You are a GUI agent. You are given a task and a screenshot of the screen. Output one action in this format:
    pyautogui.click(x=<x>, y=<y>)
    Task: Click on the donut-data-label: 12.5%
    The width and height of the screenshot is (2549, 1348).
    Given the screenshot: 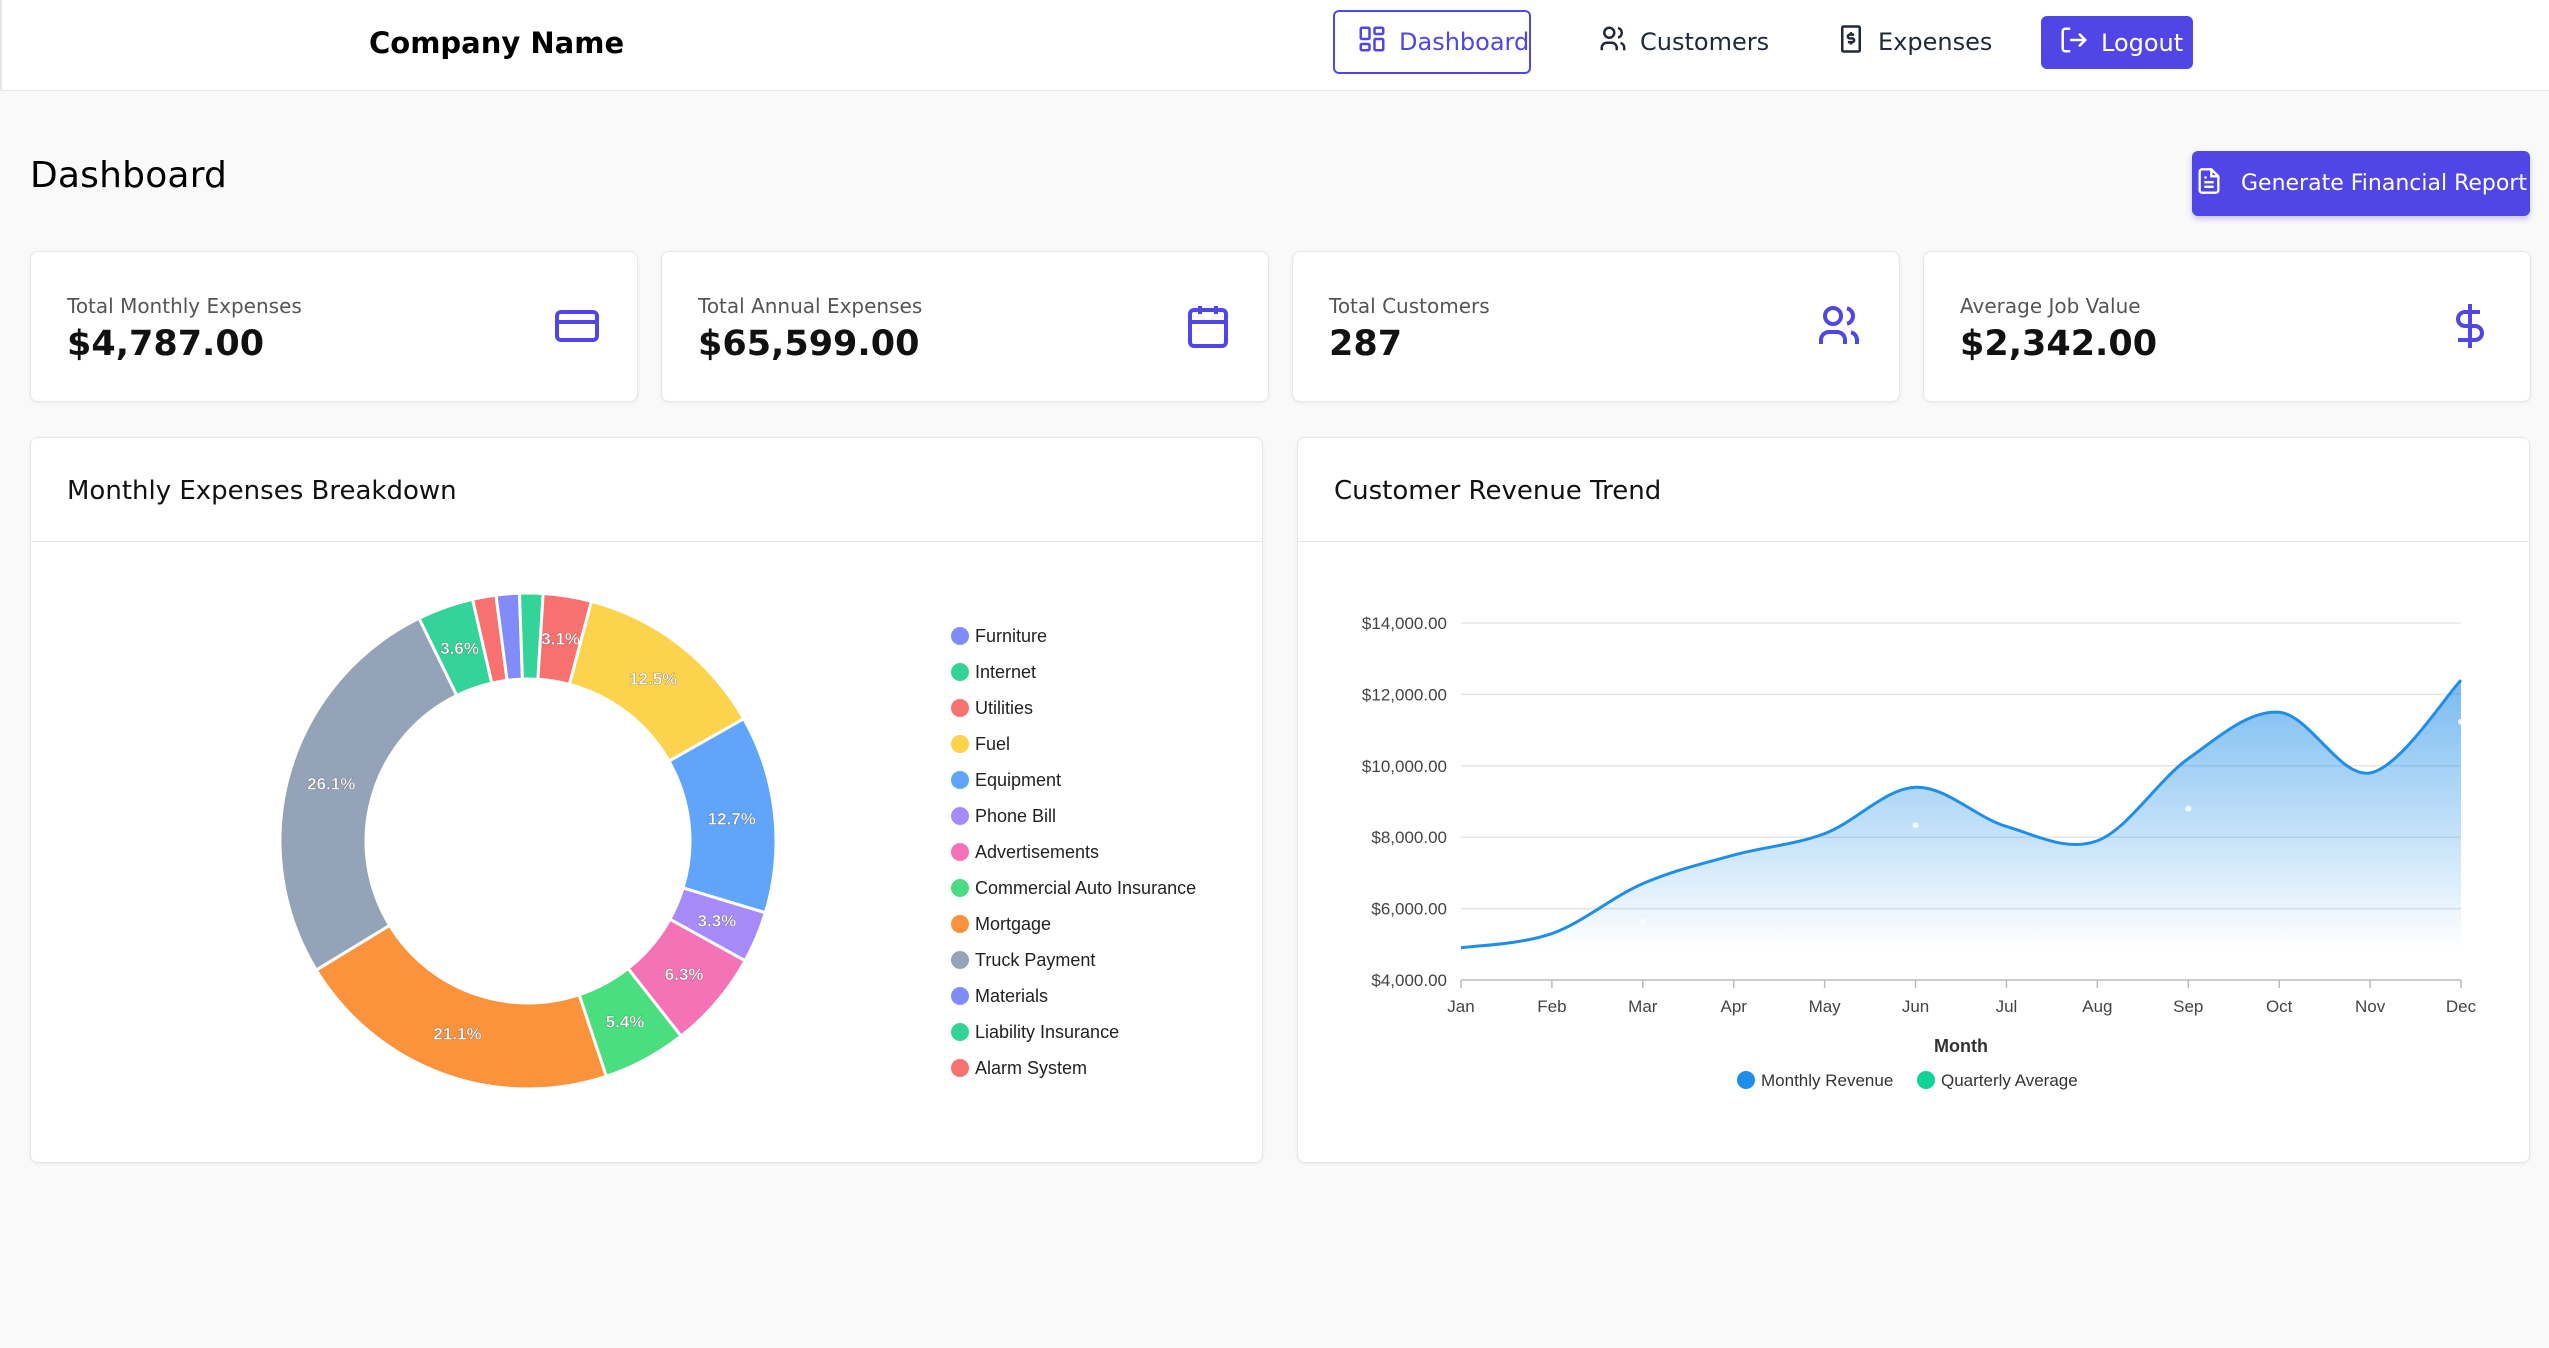 What is the action you would take?
    pyautogui.click(x=653, y=679)
    